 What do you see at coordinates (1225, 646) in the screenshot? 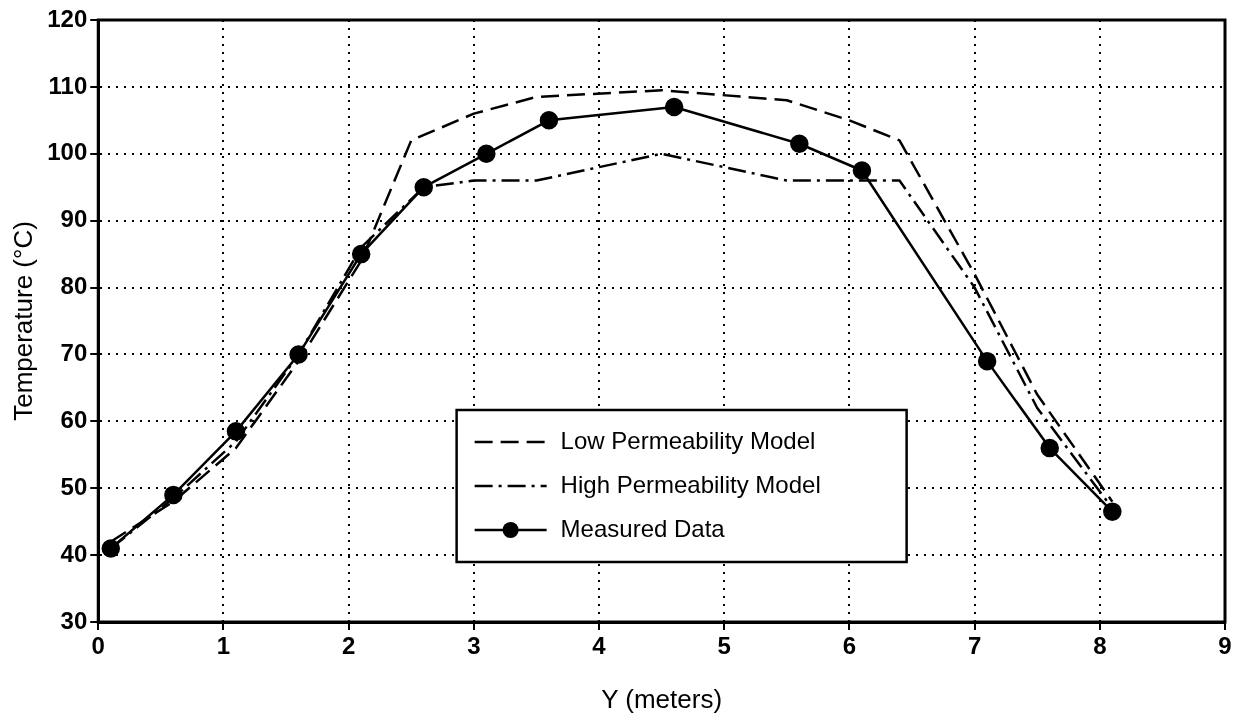
I see `x-tick-label: 9` at bounding box center [1225, 646].